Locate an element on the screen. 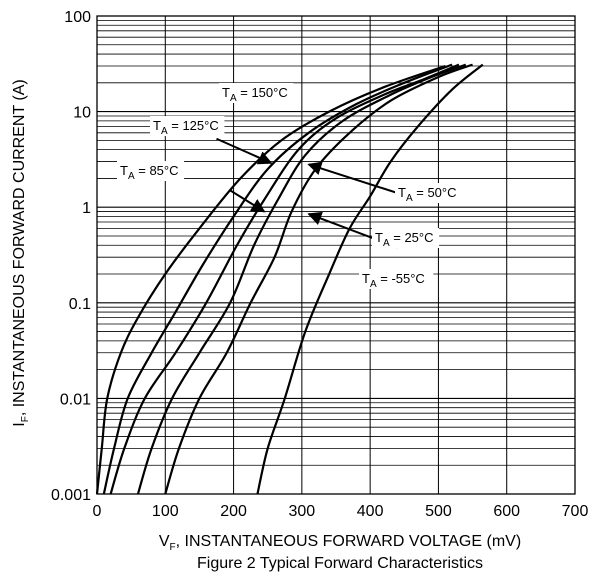 This screenshot has height=580, width=600. y-tick-label: 1 is located at coordinates (86, 208).